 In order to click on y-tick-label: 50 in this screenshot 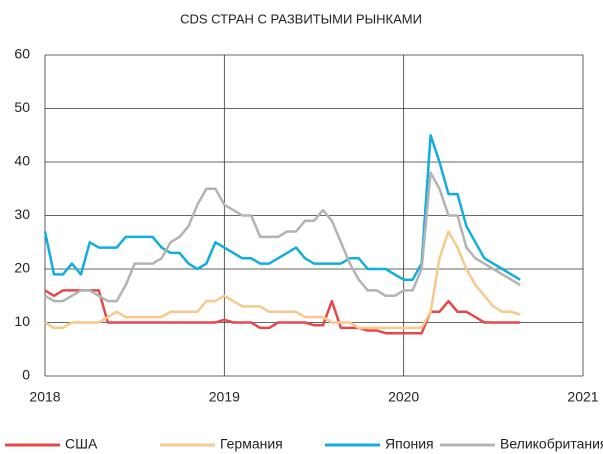, I will do `click(22, 107)`.